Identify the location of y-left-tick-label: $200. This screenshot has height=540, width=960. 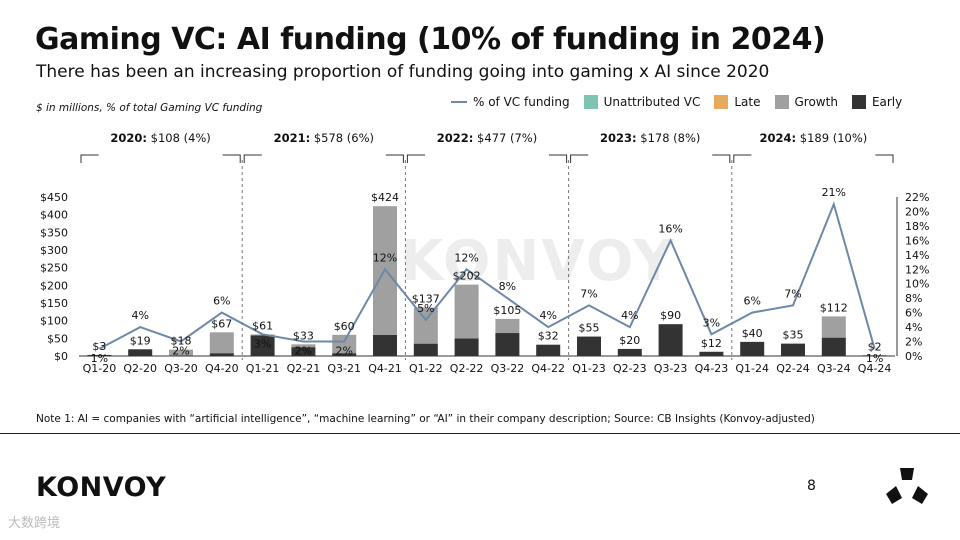
(54, 285).